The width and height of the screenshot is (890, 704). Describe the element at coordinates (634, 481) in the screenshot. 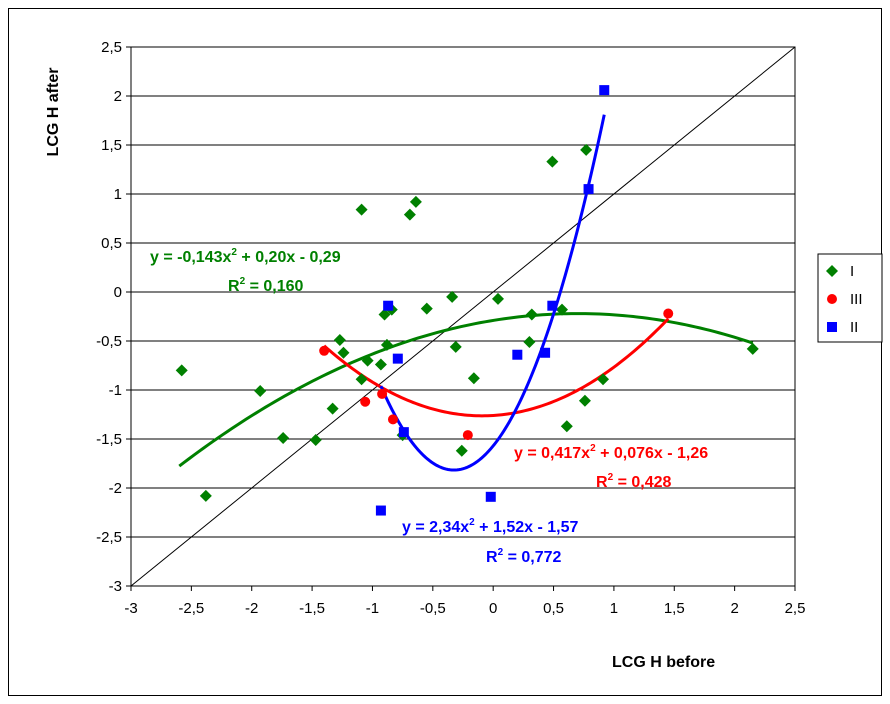

I see `trendline-III-r2: R2 = 0,428` at that location.